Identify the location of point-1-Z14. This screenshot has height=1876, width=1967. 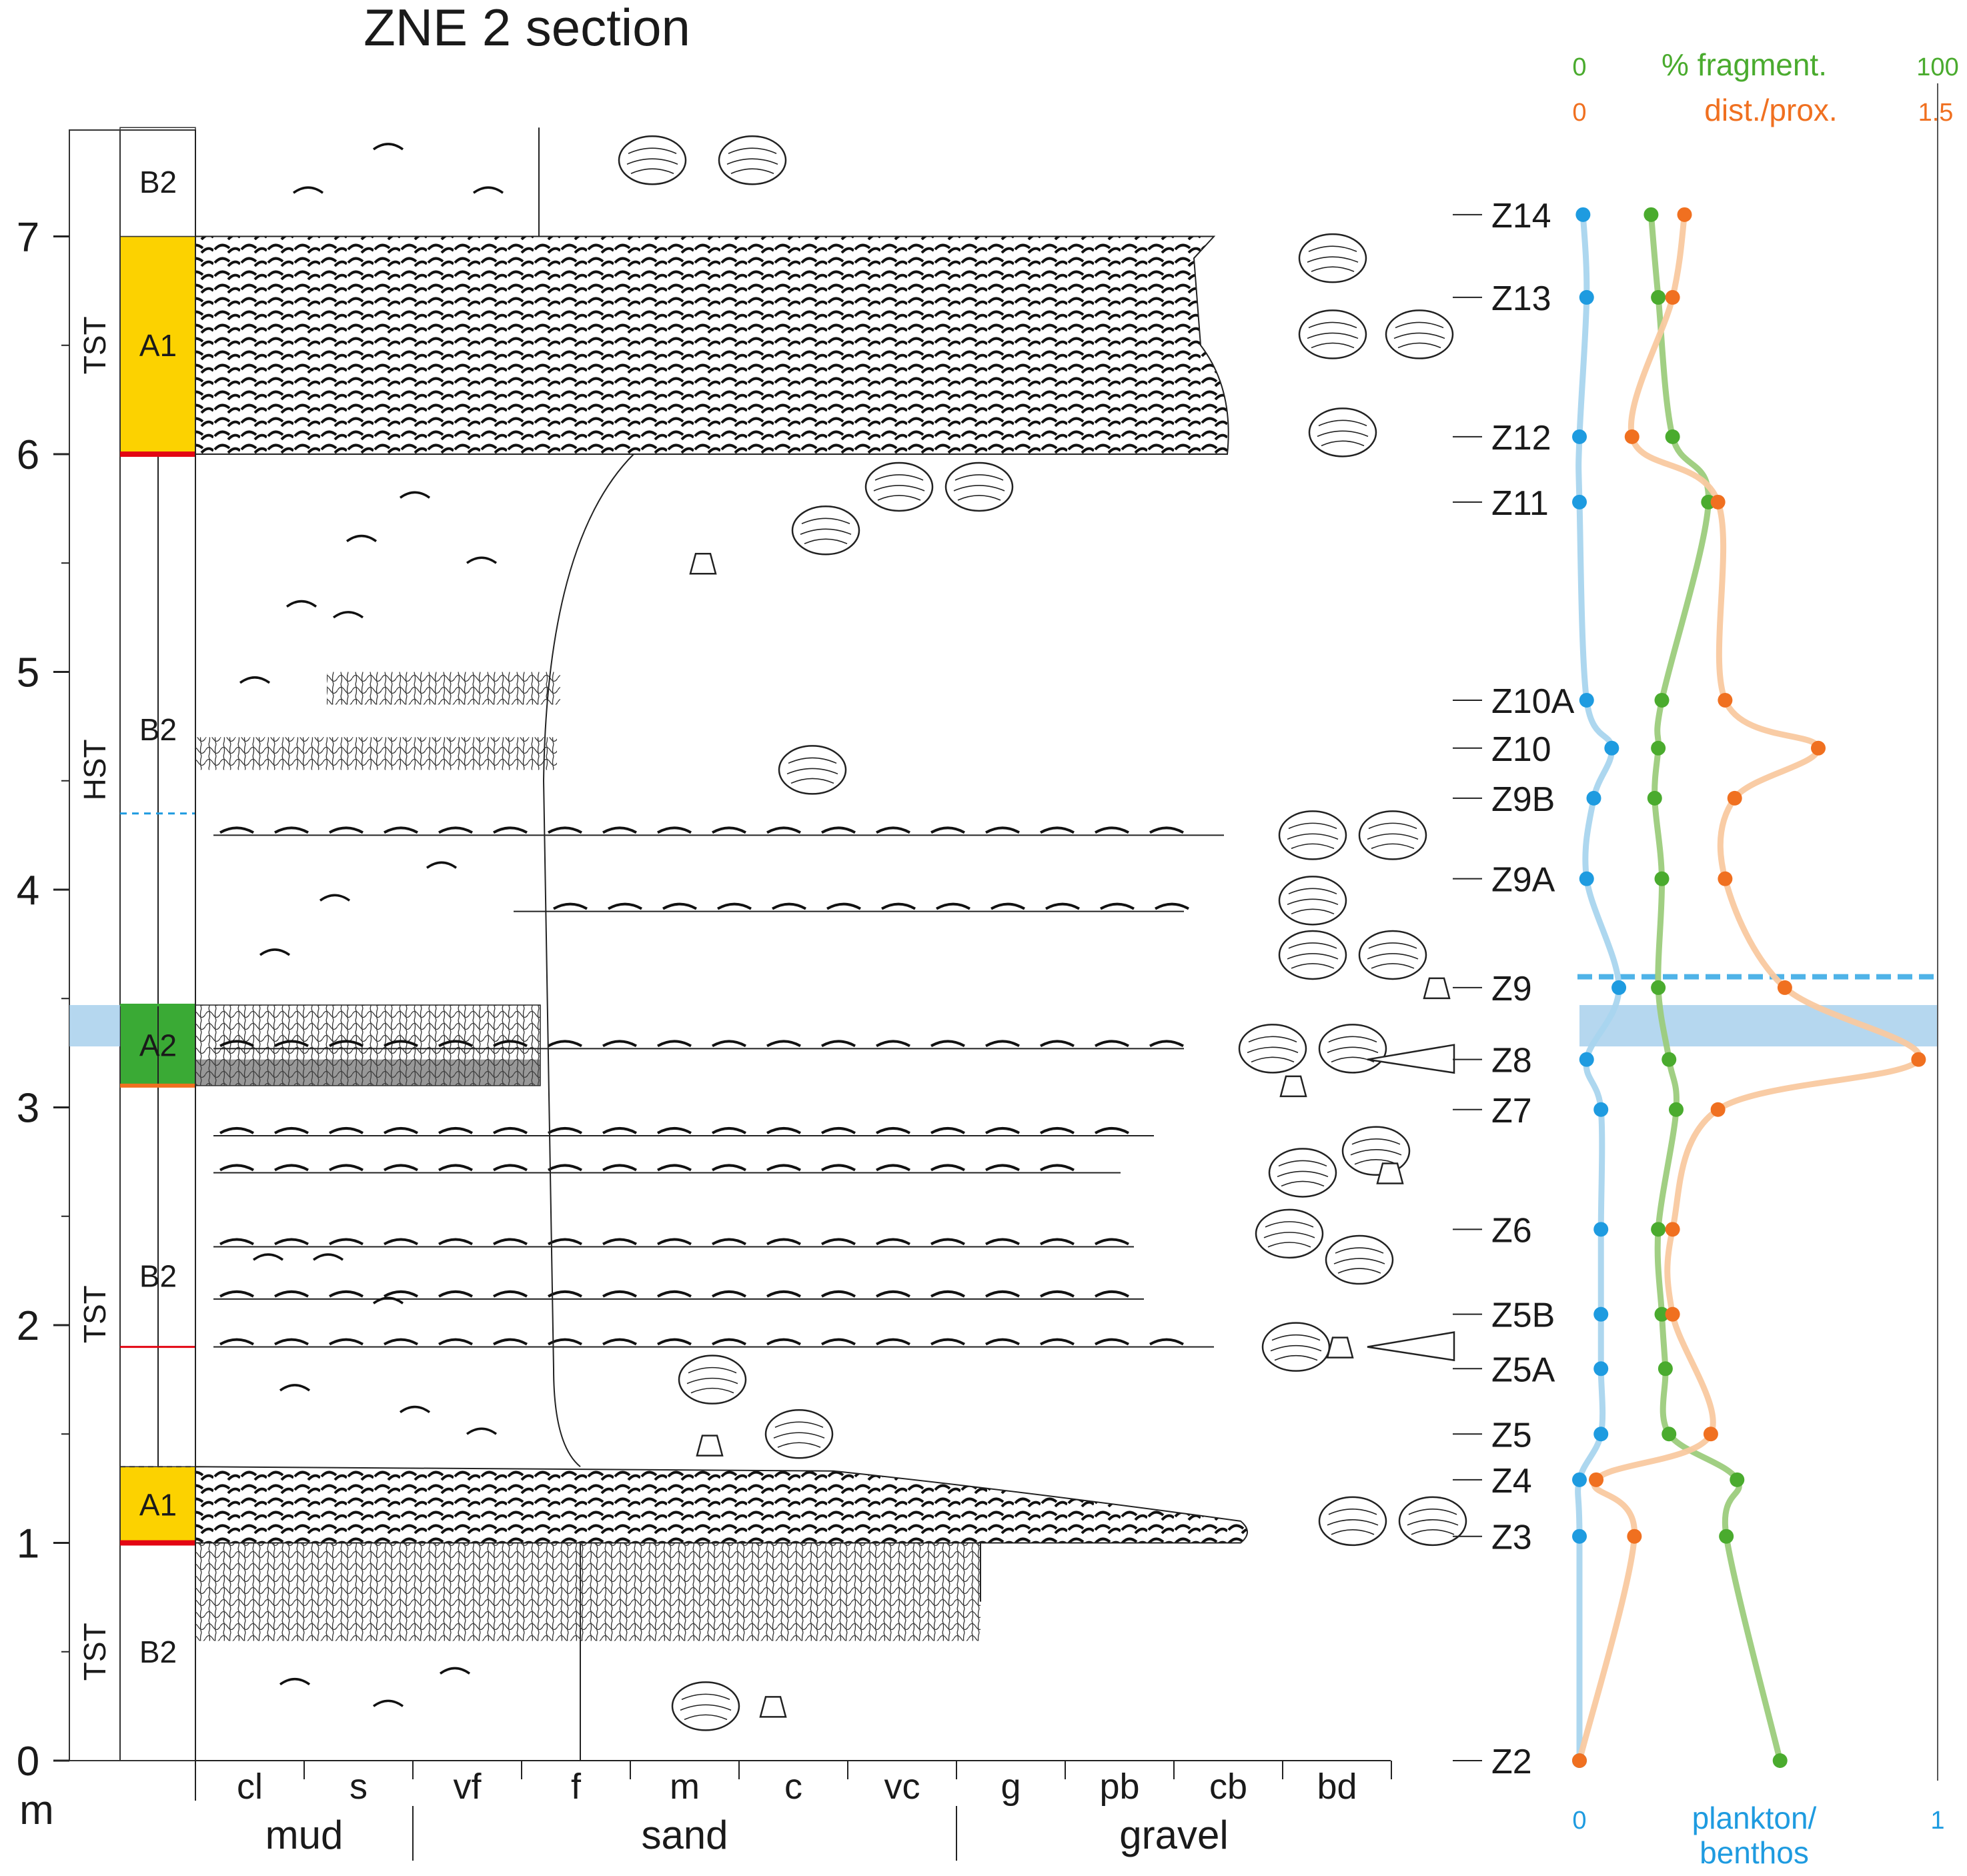
(1651, 214).